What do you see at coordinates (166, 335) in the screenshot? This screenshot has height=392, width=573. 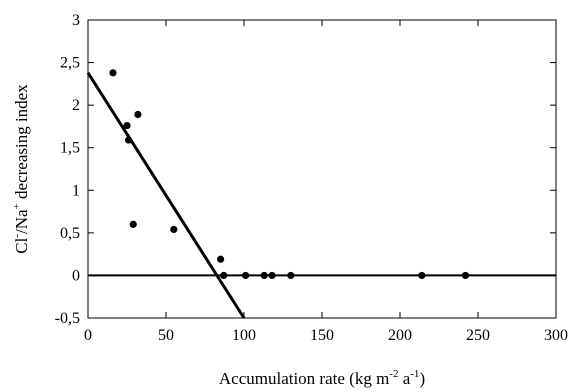 I see `x-tick-label: 50` at bounding box center [166, 335].